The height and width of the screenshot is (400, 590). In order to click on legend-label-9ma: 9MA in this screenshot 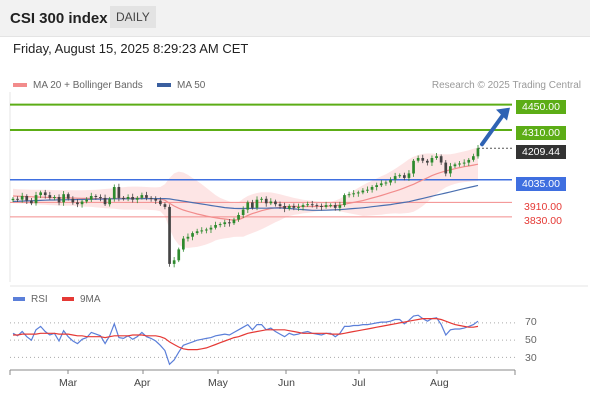, I will do `click(90, 299)`.